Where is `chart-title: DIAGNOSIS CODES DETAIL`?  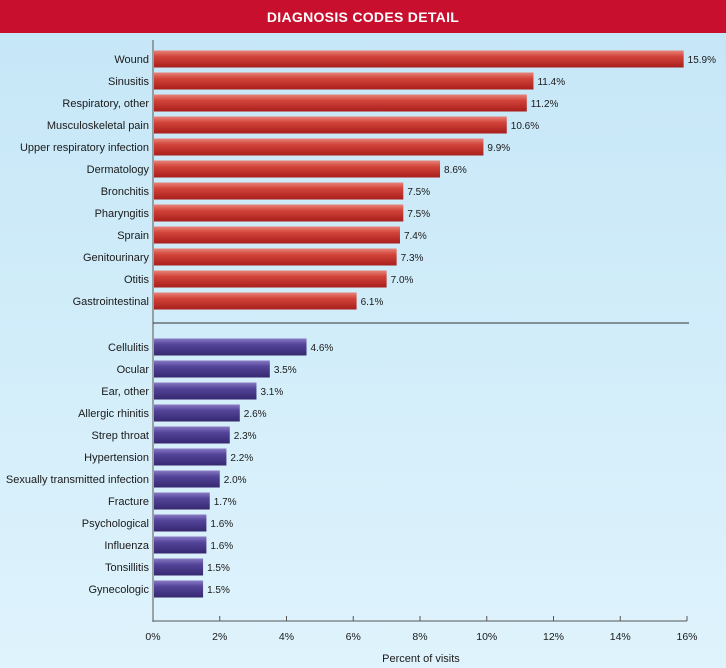
chart-title: DIAGNOSIS CODES DETAIL is located at coordinates (363, 16).